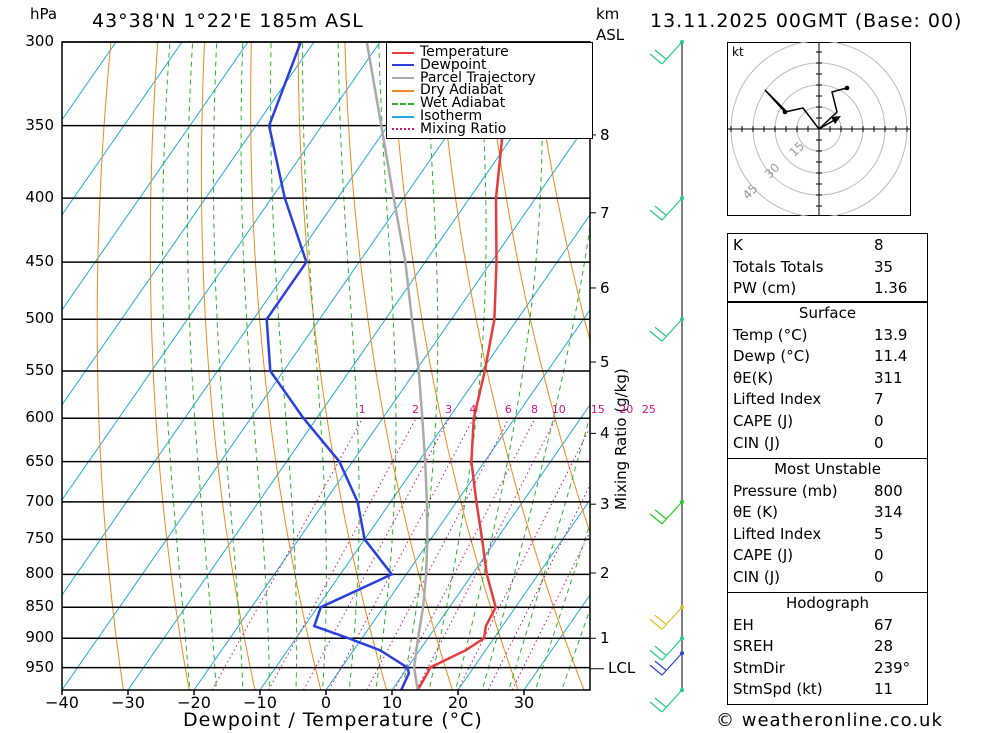 Image resolution: width=1000 pixels, height=733 pixels. What do you see at coordinates (558, 409) in the screenshot?
I see `mixing-ratio-label: 10` at bounding box center [558, 409].